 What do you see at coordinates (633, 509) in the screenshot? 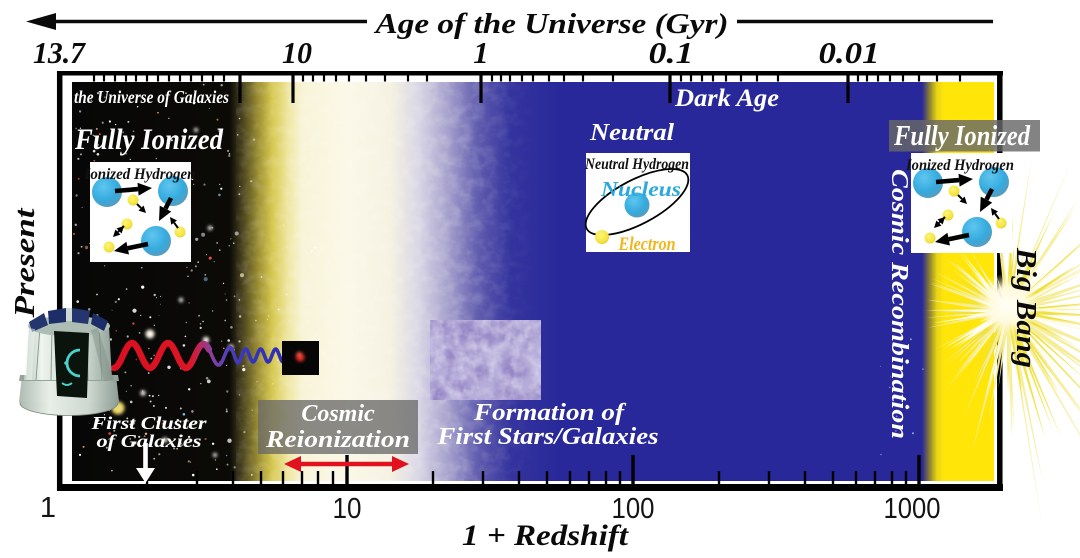
I see `svg-text: 100` at bounding box center [633, 509].